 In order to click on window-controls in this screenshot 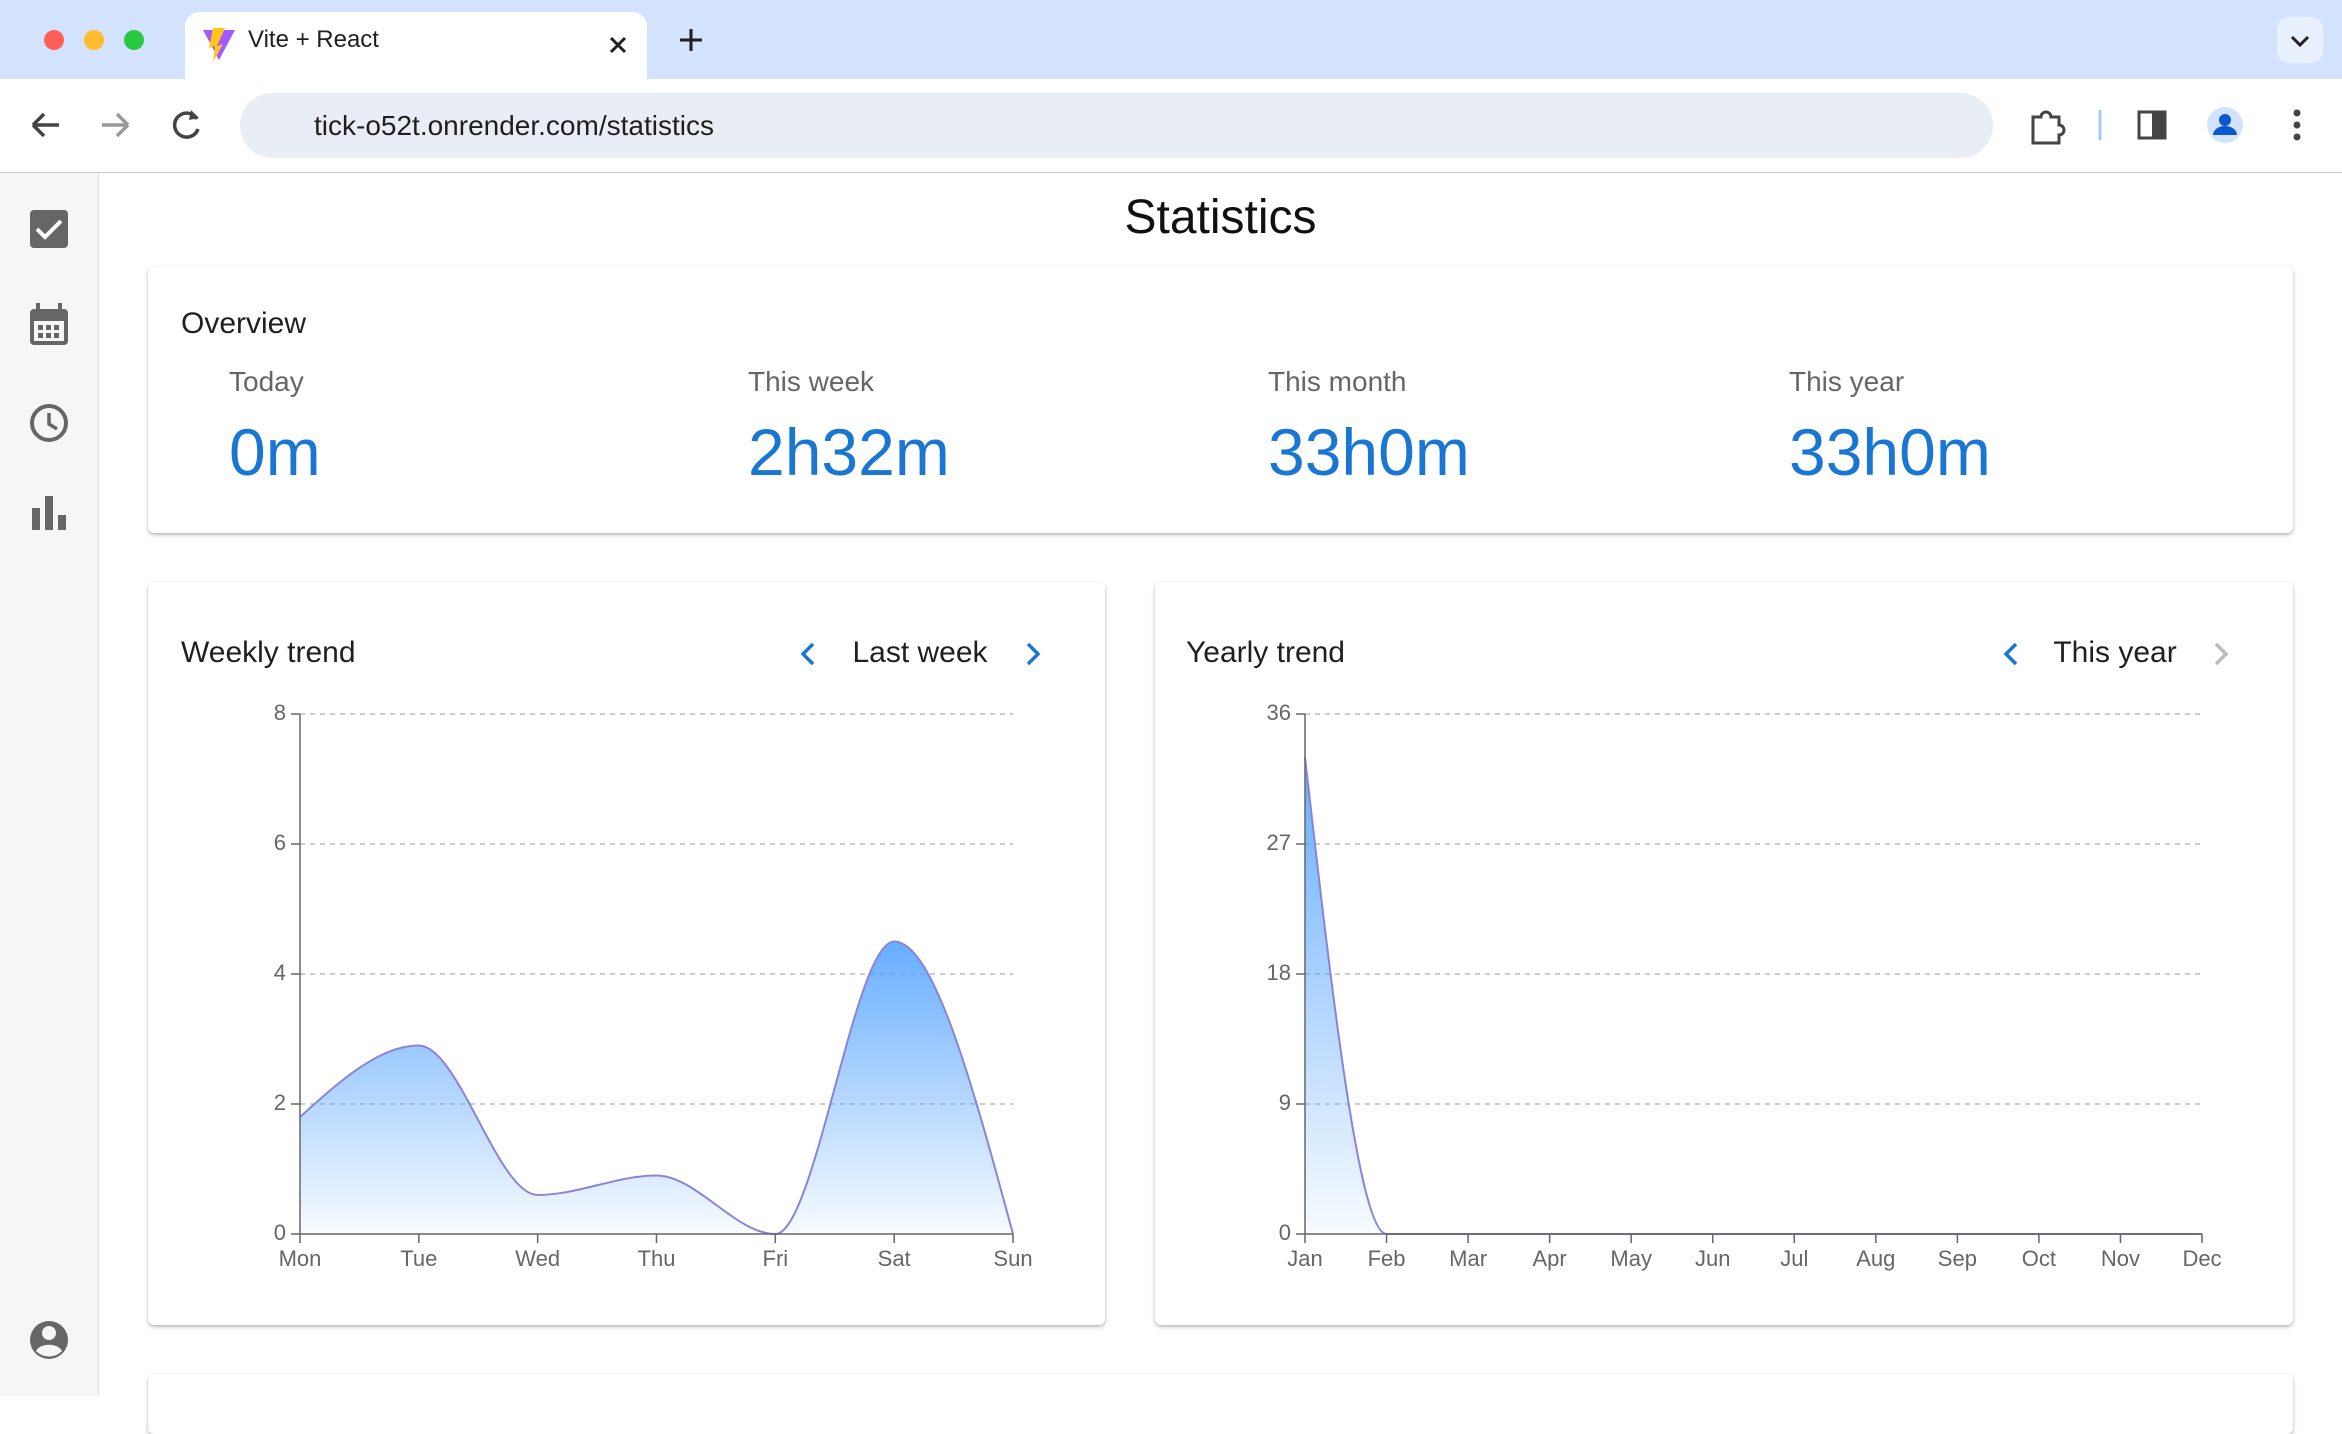, I will do `click(1183, 40)`.